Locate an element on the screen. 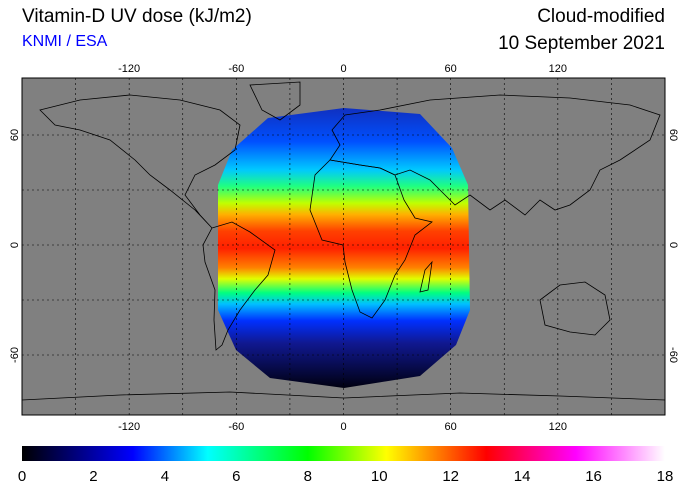 This screenshot has height=490, width=688. map-date: 10 September 2021 is located at coordinates (581, 43).